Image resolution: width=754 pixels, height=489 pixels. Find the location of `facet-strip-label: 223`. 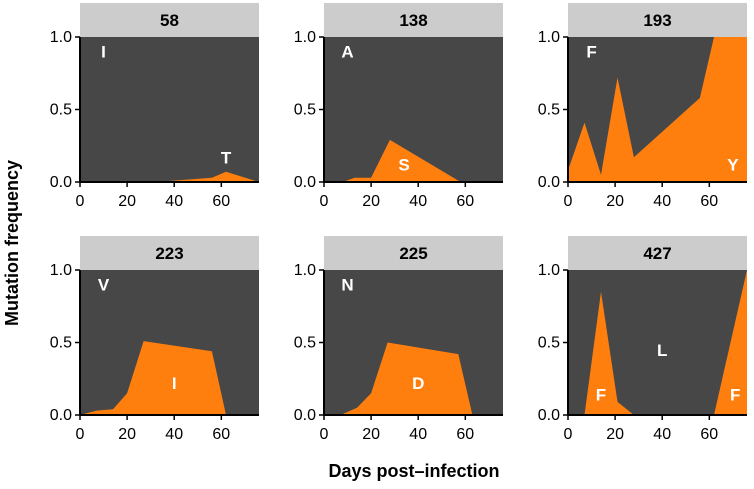

facet-strip-label: 223 is located at coordinates (169, 253).